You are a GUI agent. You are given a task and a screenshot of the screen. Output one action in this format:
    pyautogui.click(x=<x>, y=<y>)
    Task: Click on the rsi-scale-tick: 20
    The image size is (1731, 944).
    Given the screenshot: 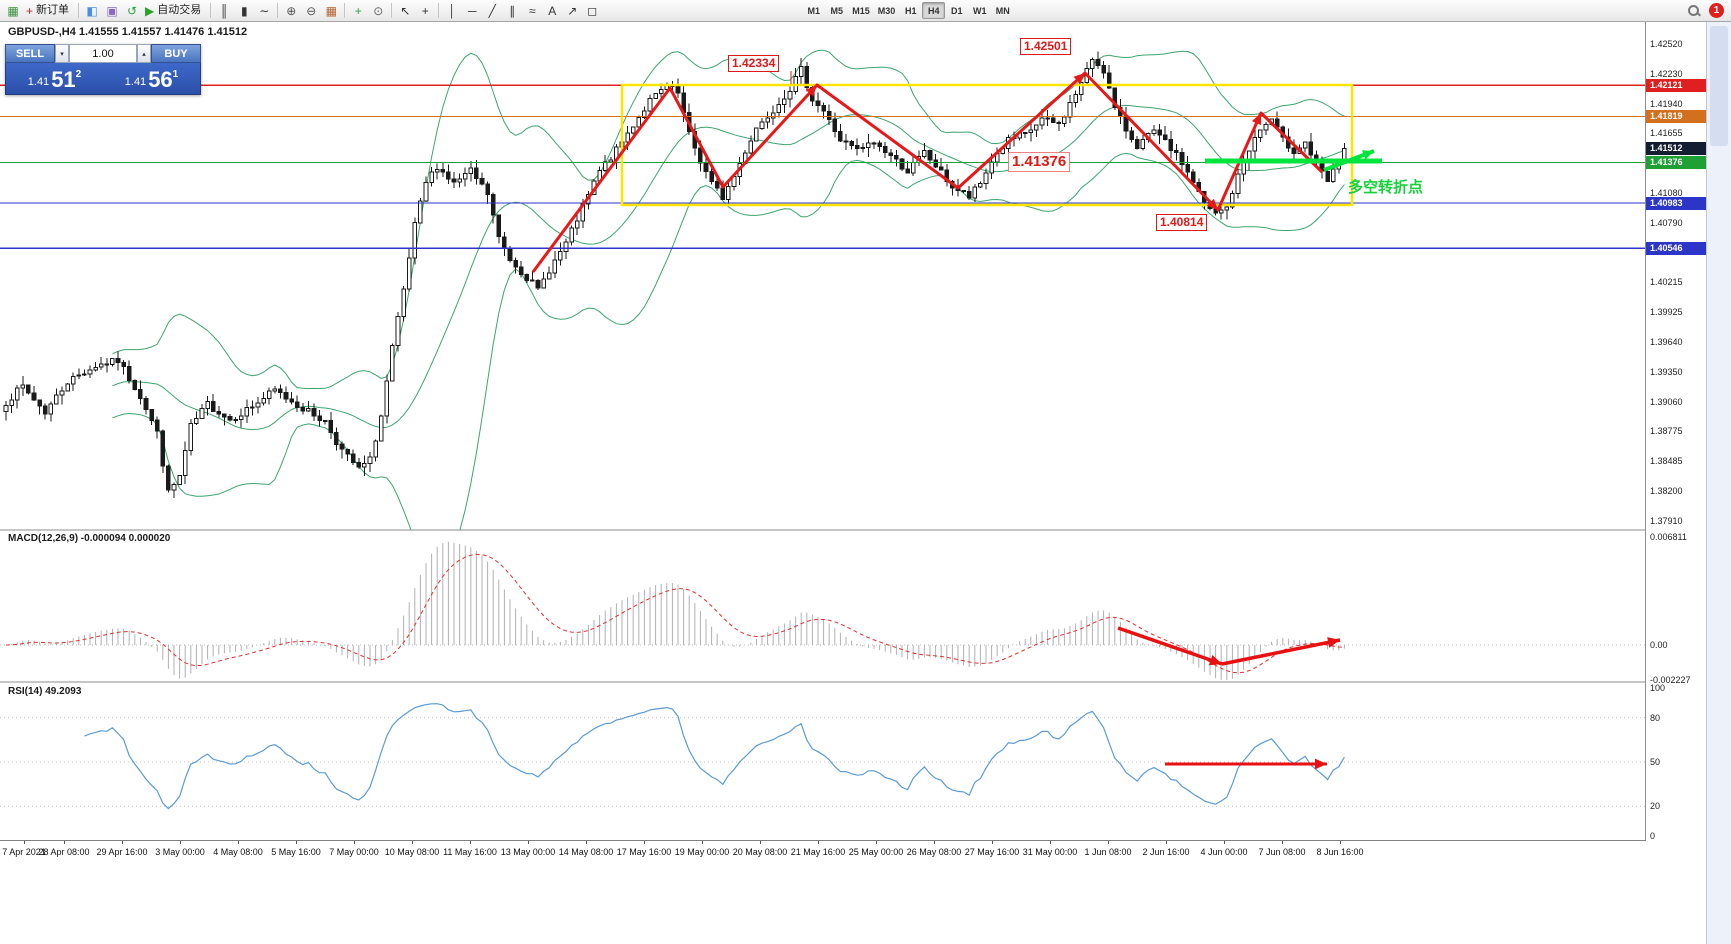 What is the action you would take?
    pyautogui.click(x=1655, y=806)
    